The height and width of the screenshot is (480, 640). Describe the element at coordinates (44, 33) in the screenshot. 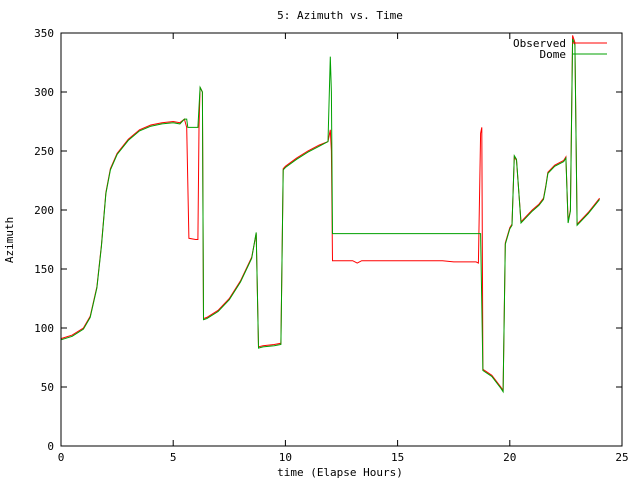

I see `y-tick-label: 350` at that location.